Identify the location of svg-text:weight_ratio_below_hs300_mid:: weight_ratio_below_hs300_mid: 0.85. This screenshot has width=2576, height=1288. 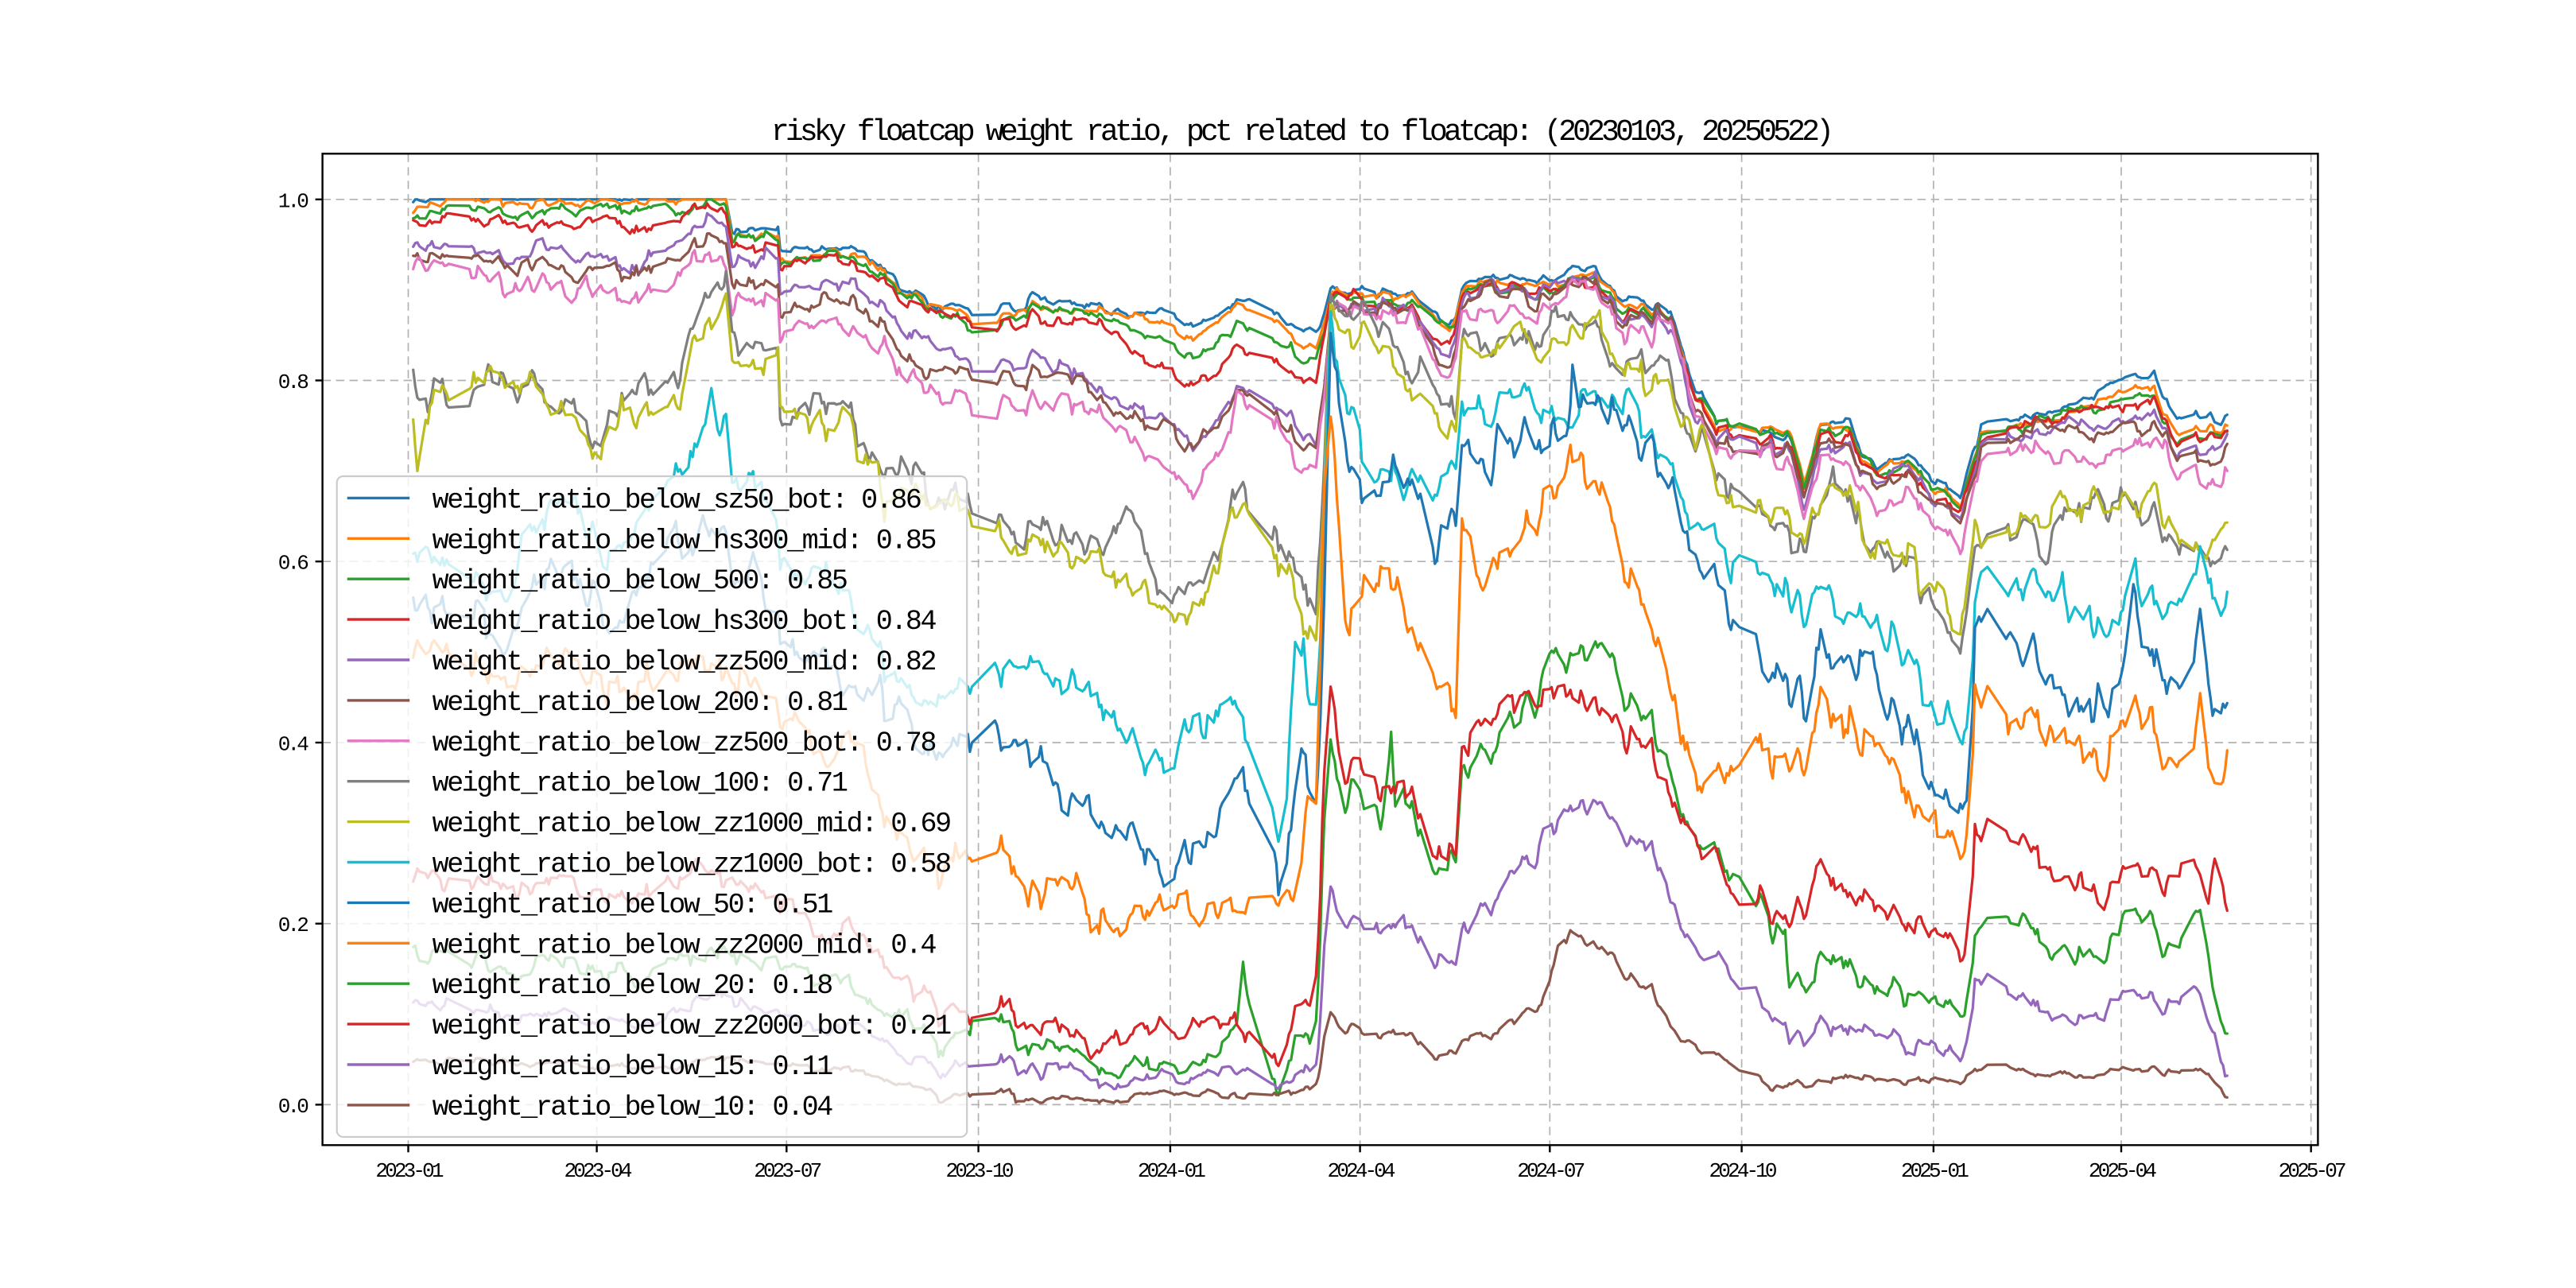
(685, 541).